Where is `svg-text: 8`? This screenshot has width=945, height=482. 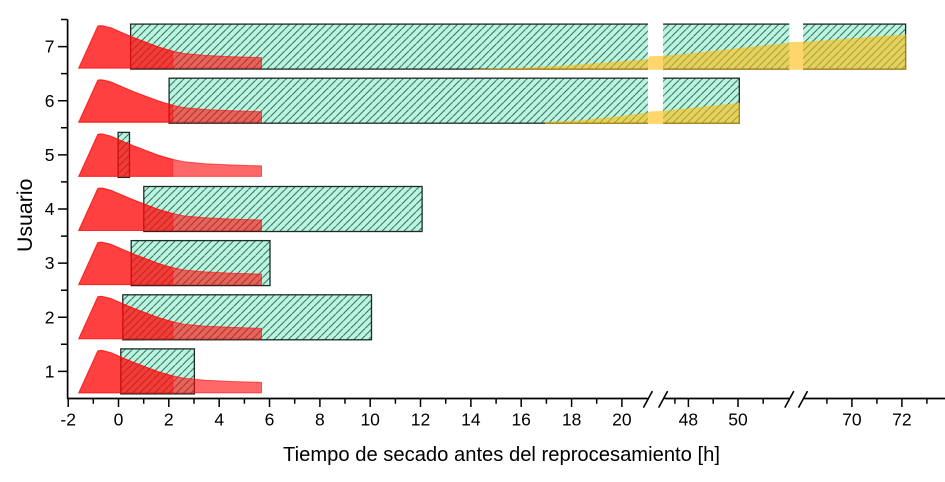 svg-text: 8 is located at coordinates (320, 420).